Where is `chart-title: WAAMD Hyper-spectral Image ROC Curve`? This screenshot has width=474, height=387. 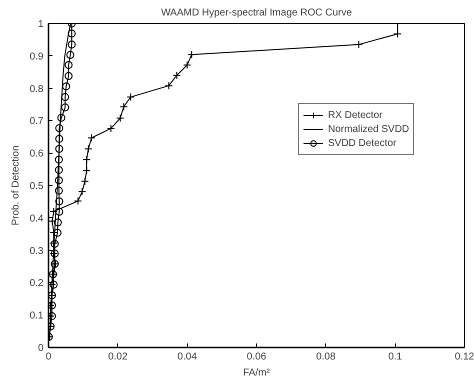
chart-title: WAAMD Hyper-spectral Image ROC Curve is located at coordinates (256, 13).